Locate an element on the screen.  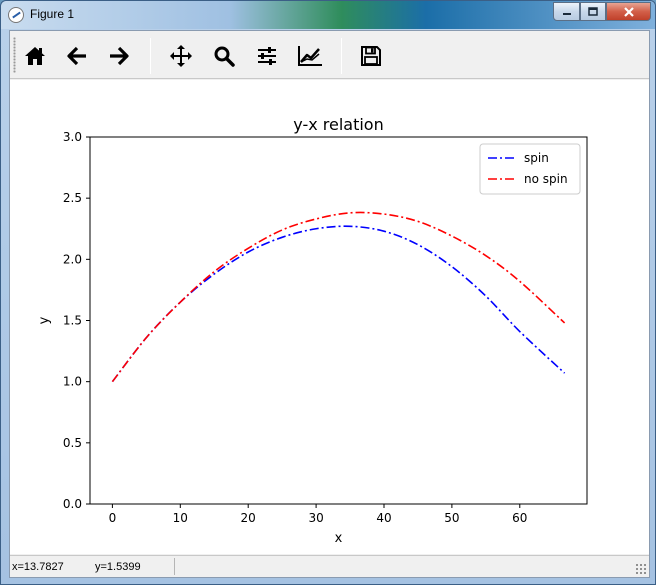
x-tick-label: 50 is located at coordinates (451, 518).